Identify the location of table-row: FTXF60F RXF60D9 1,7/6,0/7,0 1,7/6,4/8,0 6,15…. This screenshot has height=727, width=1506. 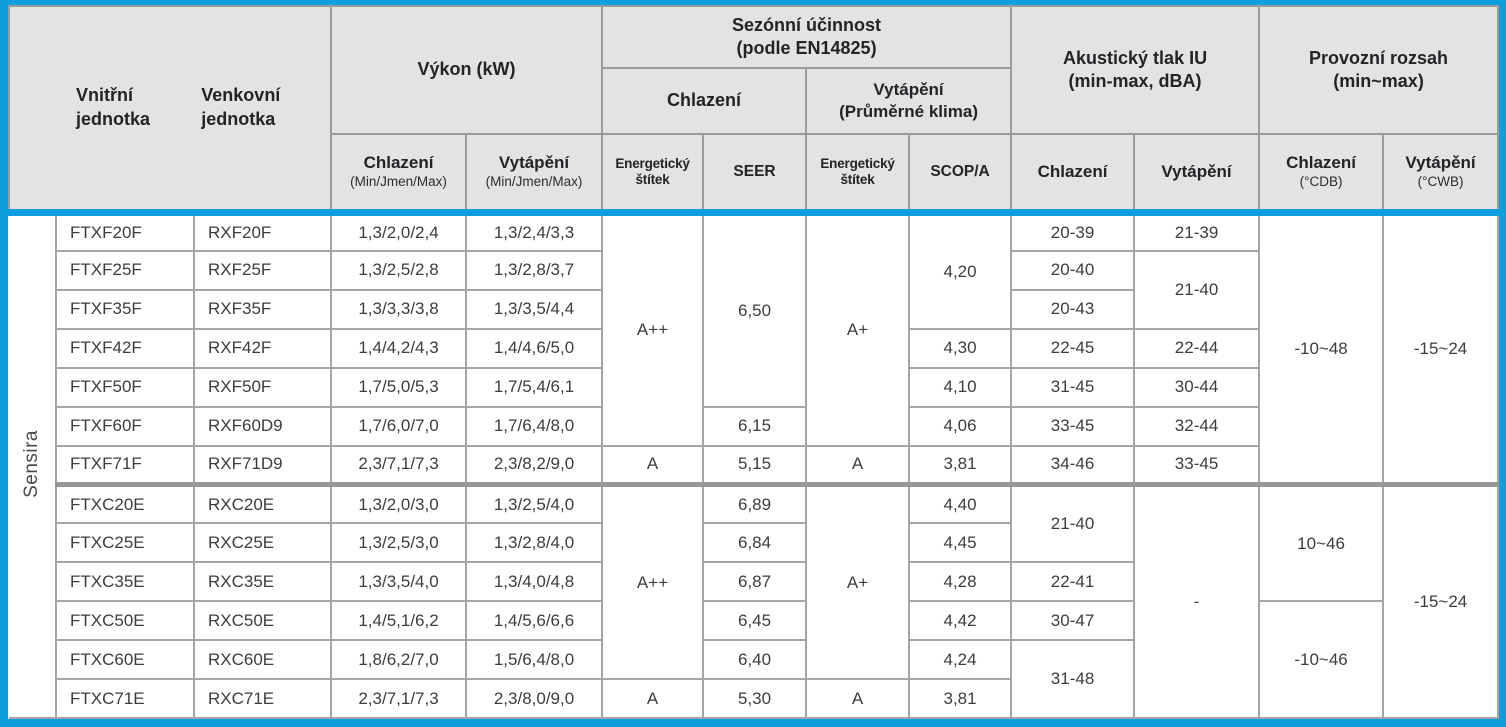
(753, 426).